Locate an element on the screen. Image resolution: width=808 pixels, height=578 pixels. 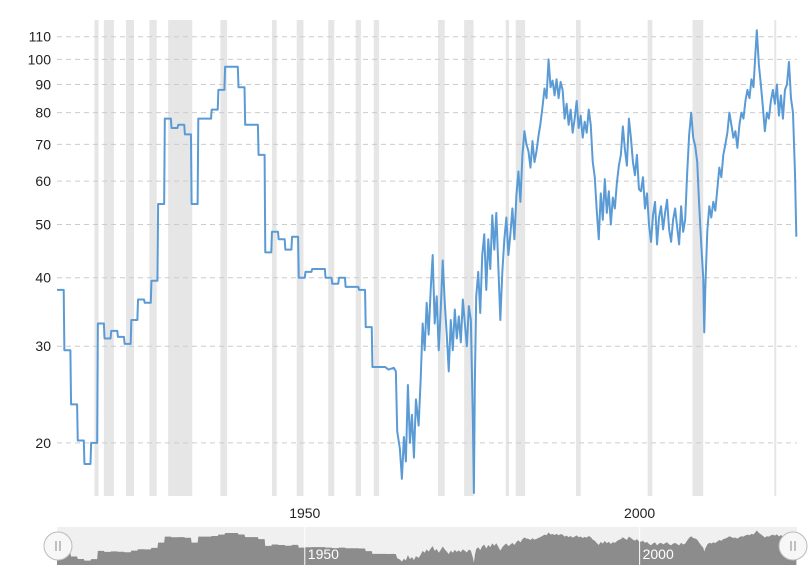
navigator-right-handle is located at coordinates (793, 546).